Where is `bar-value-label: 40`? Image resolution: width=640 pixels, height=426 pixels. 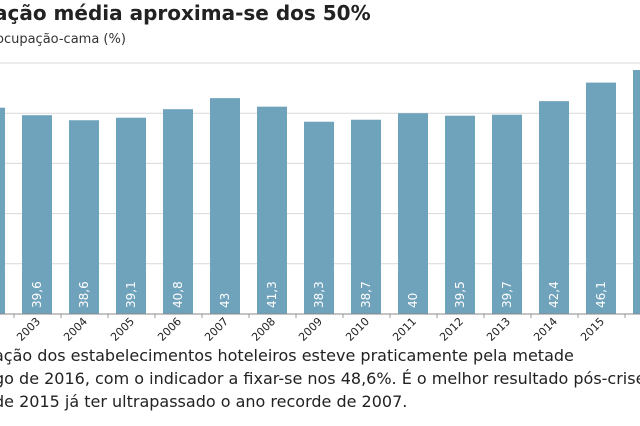 bar-value-label: 40 is located at coordinates (413, 300).